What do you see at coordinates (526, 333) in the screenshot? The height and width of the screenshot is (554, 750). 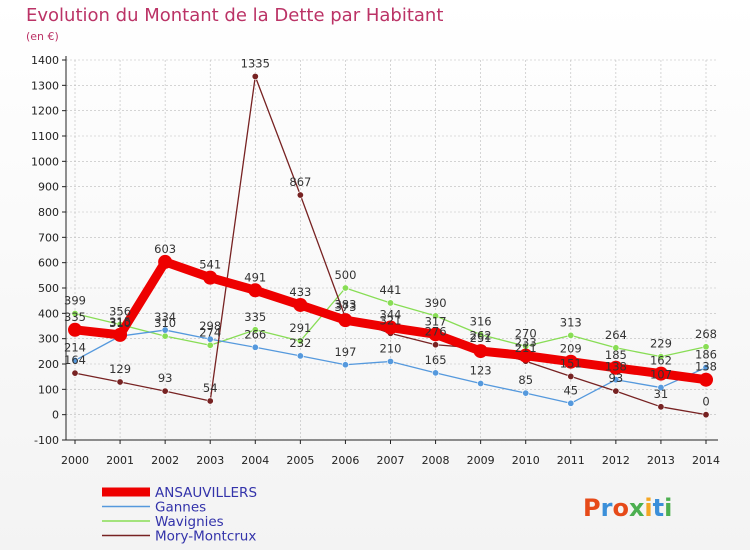 I see `data-label: 270` at bounding box center [526, 333].